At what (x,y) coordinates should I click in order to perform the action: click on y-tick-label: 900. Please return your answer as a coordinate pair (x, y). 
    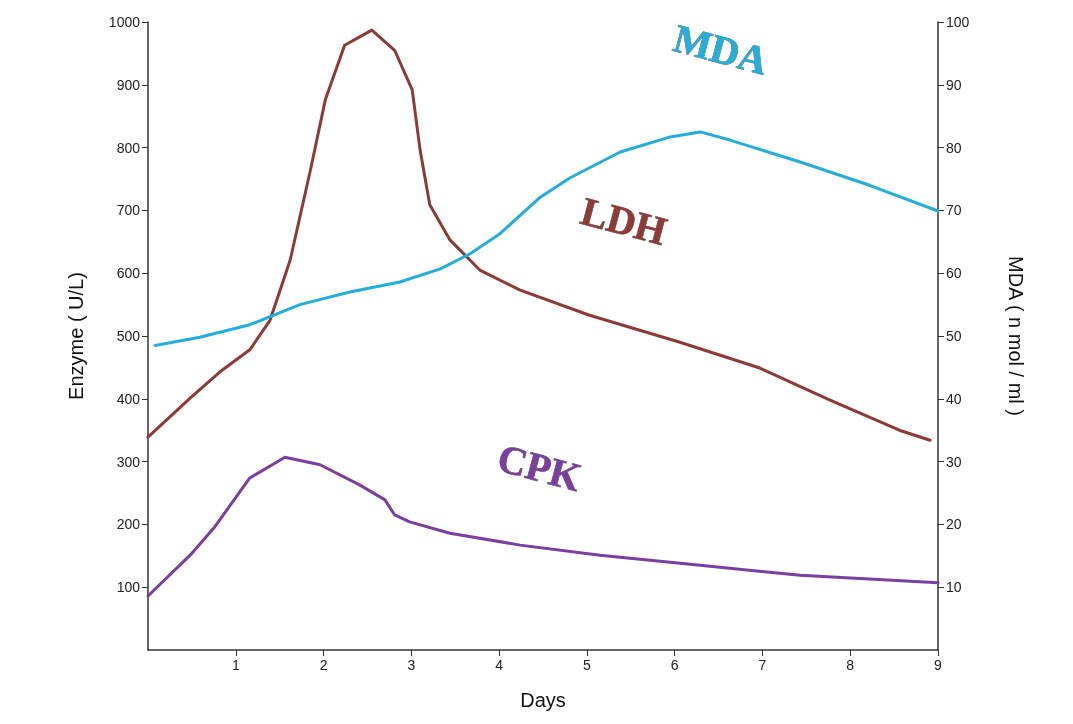
    Looking at the image, I should click on (128, 84).